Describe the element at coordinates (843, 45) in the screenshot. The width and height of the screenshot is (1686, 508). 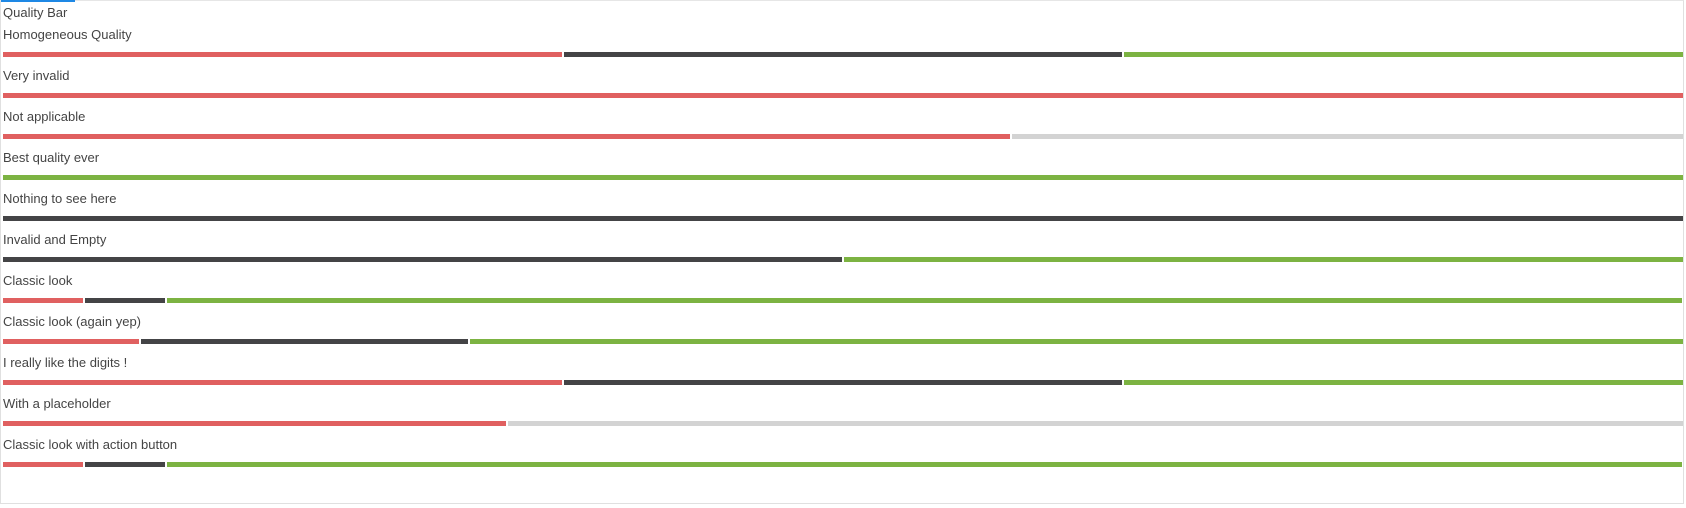
I see `quality-bar-row: Homogeneous Quality` at that location.